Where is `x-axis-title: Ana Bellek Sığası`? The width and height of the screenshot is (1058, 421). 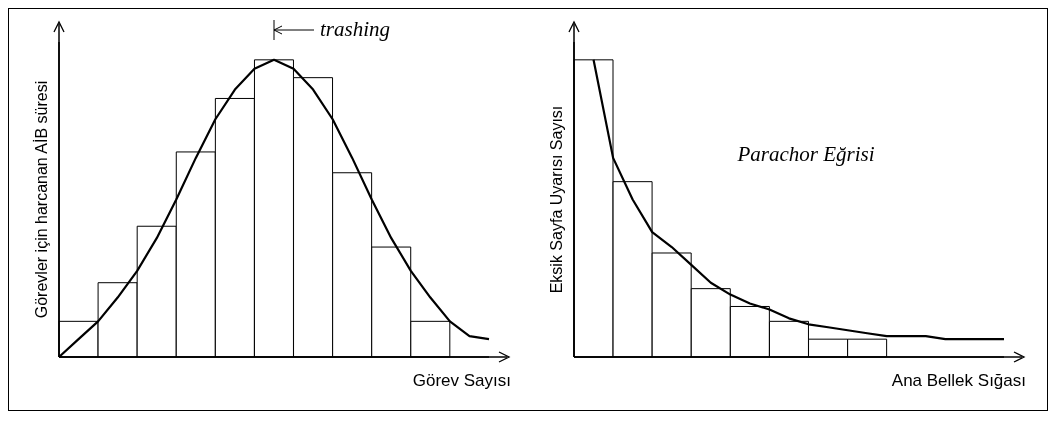
x-axis-title: Ana Bellek Sığası is located at coordinates (958, 381).